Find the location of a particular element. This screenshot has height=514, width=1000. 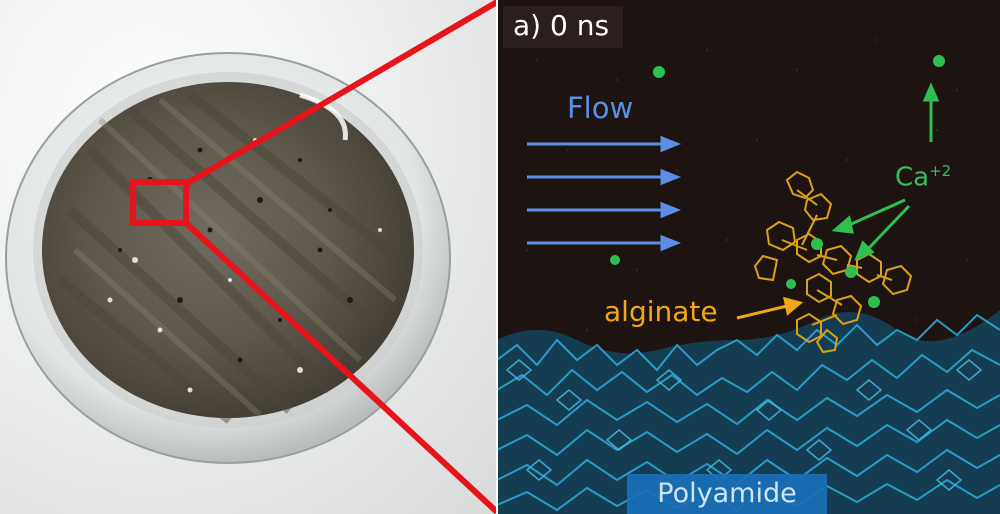

flow-label: Flow is located at coordinates (600, 108).